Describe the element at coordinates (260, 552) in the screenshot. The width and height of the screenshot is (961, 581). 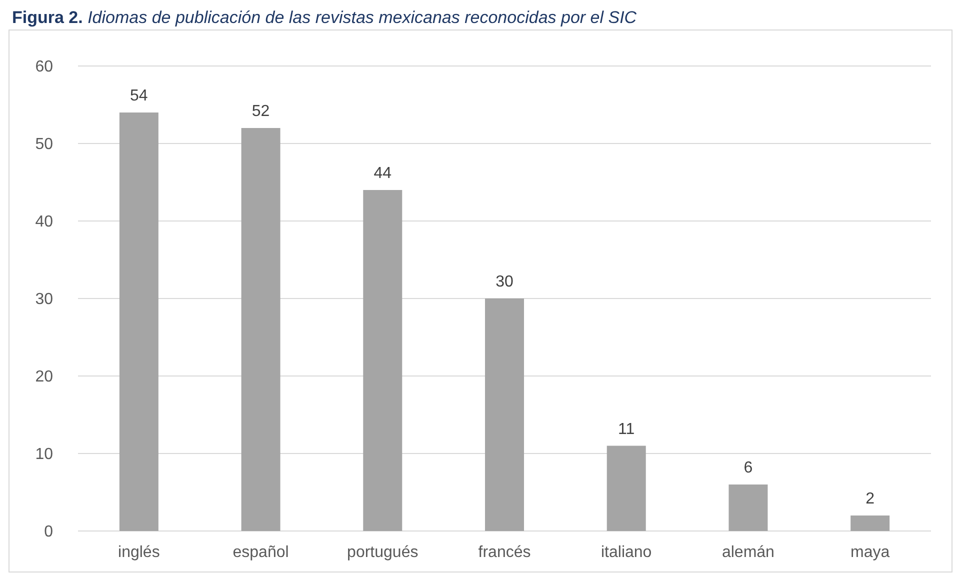
I see `x-tick-label: español` at that location.